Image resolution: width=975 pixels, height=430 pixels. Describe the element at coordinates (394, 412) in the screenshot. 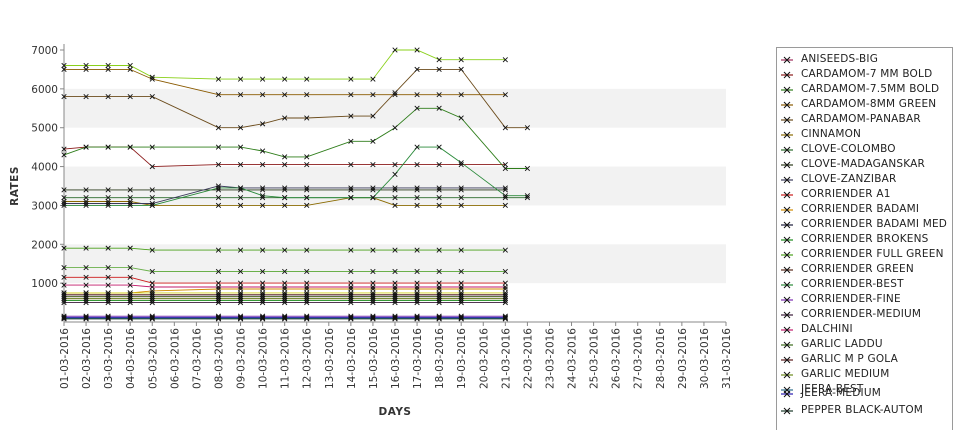

I see `x-axis-title: DAYS` at that location.